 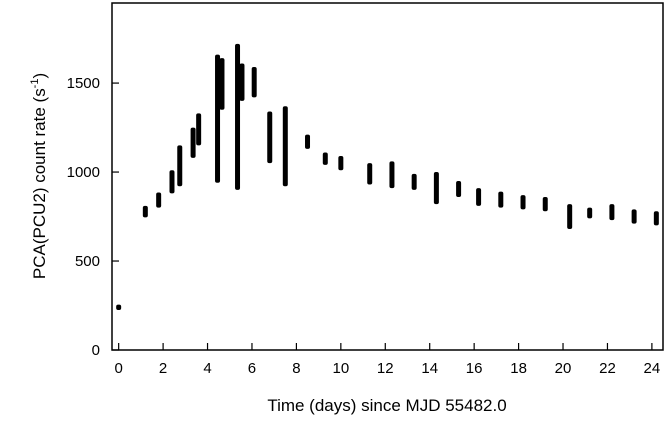 What do you see at coordinates (96, 350) in the screenshot?
I see `y-tick-label: 0` at bounding box center [96, 350].